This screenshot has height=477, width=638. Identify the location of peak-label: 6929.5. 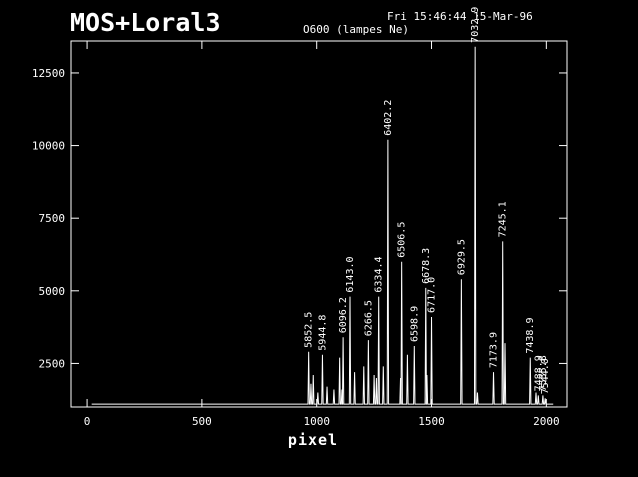
(461, 257).